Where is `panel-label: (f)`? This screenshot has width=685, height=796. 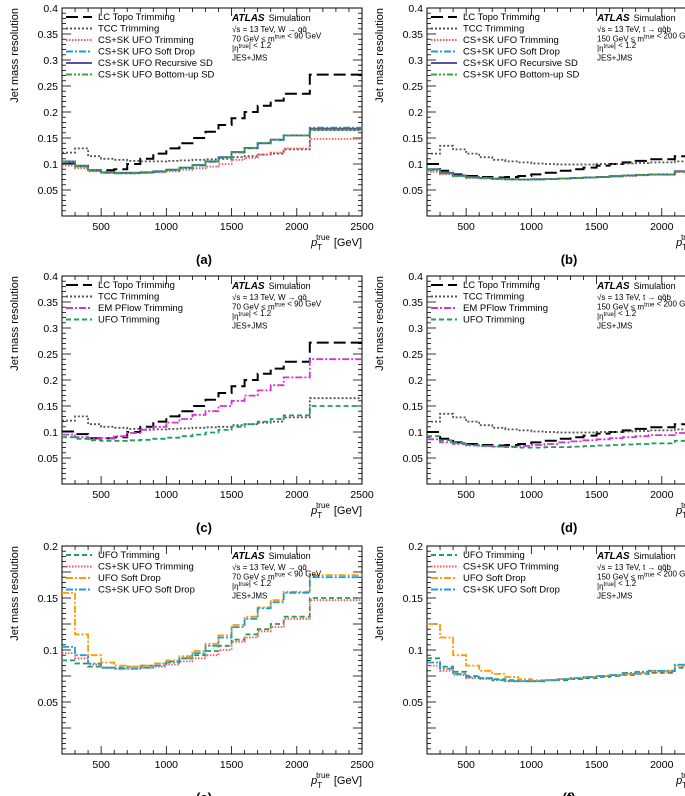
panel-label: (f) is located at coordinates (569, 793).